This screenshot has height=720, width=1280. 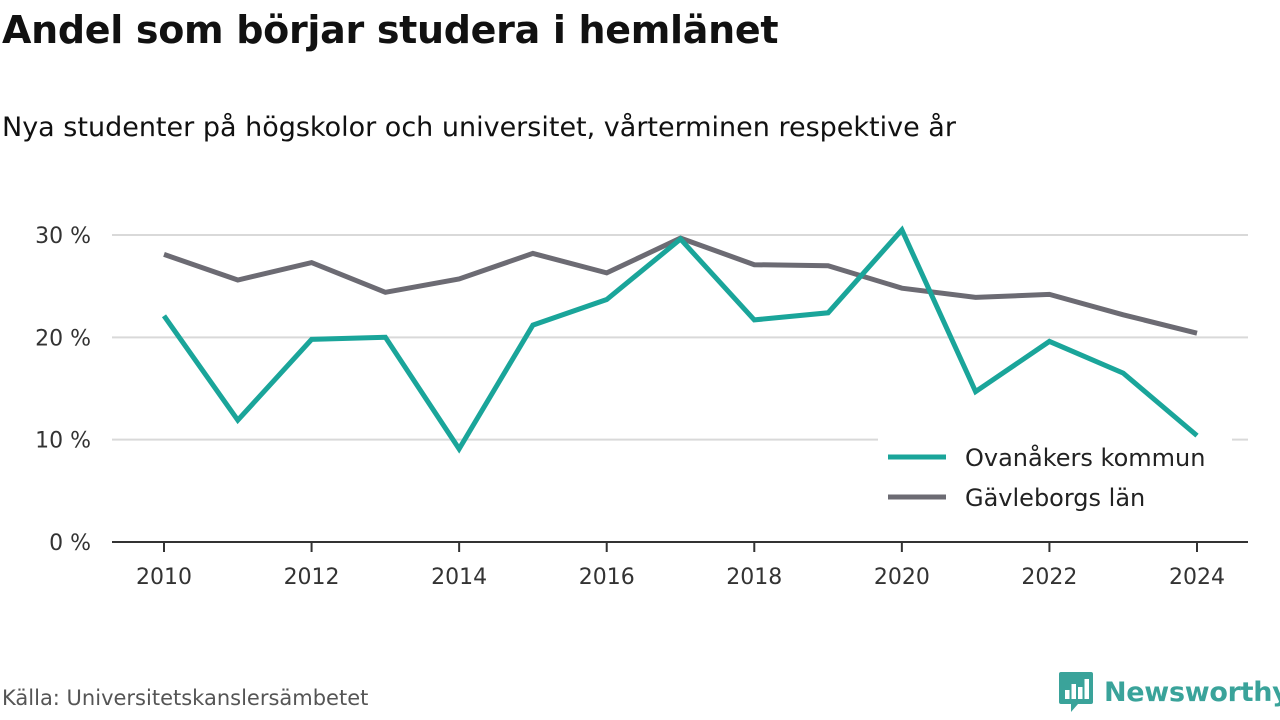 I want to click on x-tick-label: 2014, so click(x=459, y=577).